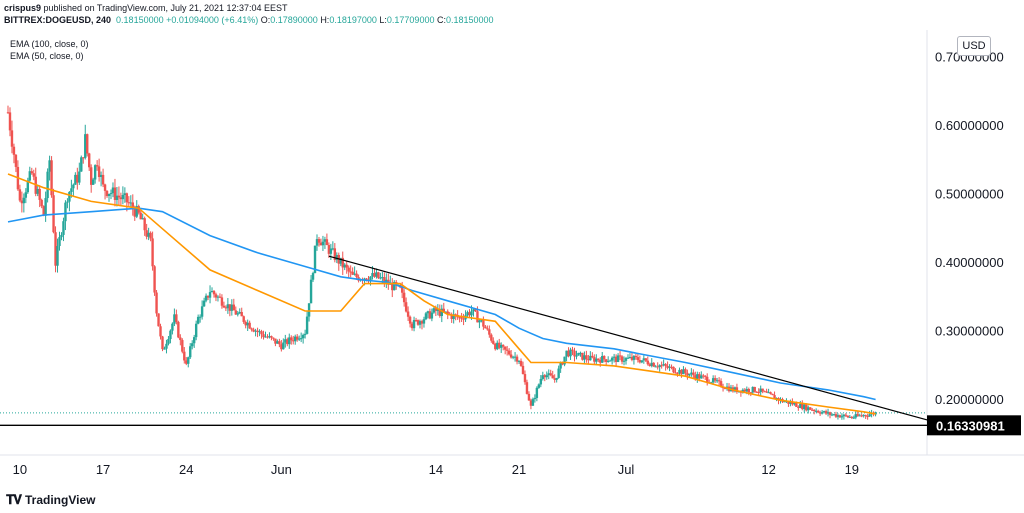  Describe the element at coordinates (974, 46) in the screenshot. I see `currency-button: USD` at that location.